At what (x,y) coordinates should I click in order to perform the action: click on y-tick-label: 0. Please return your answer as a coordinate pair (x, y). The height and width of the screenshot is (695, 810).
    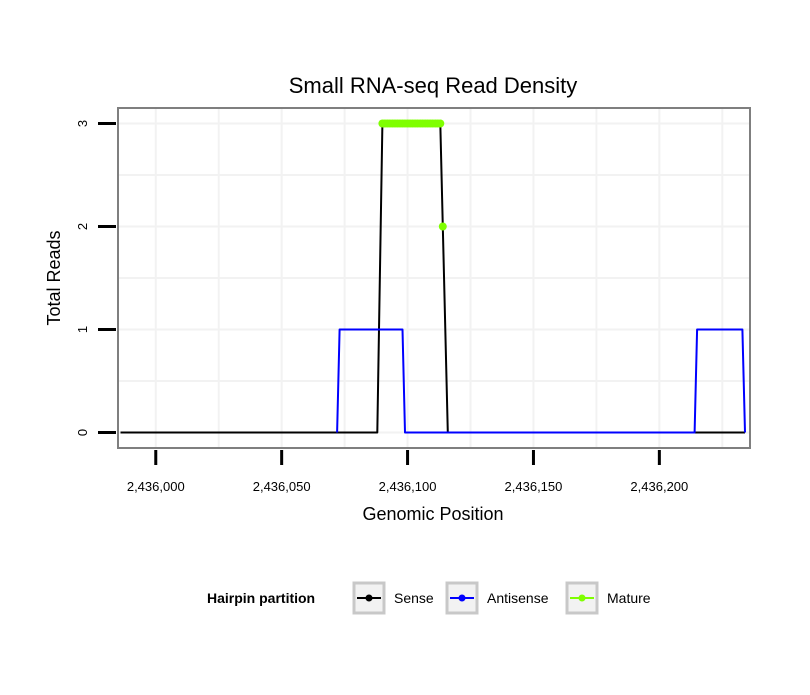
    Looking at the image, I should click on (82, 432).